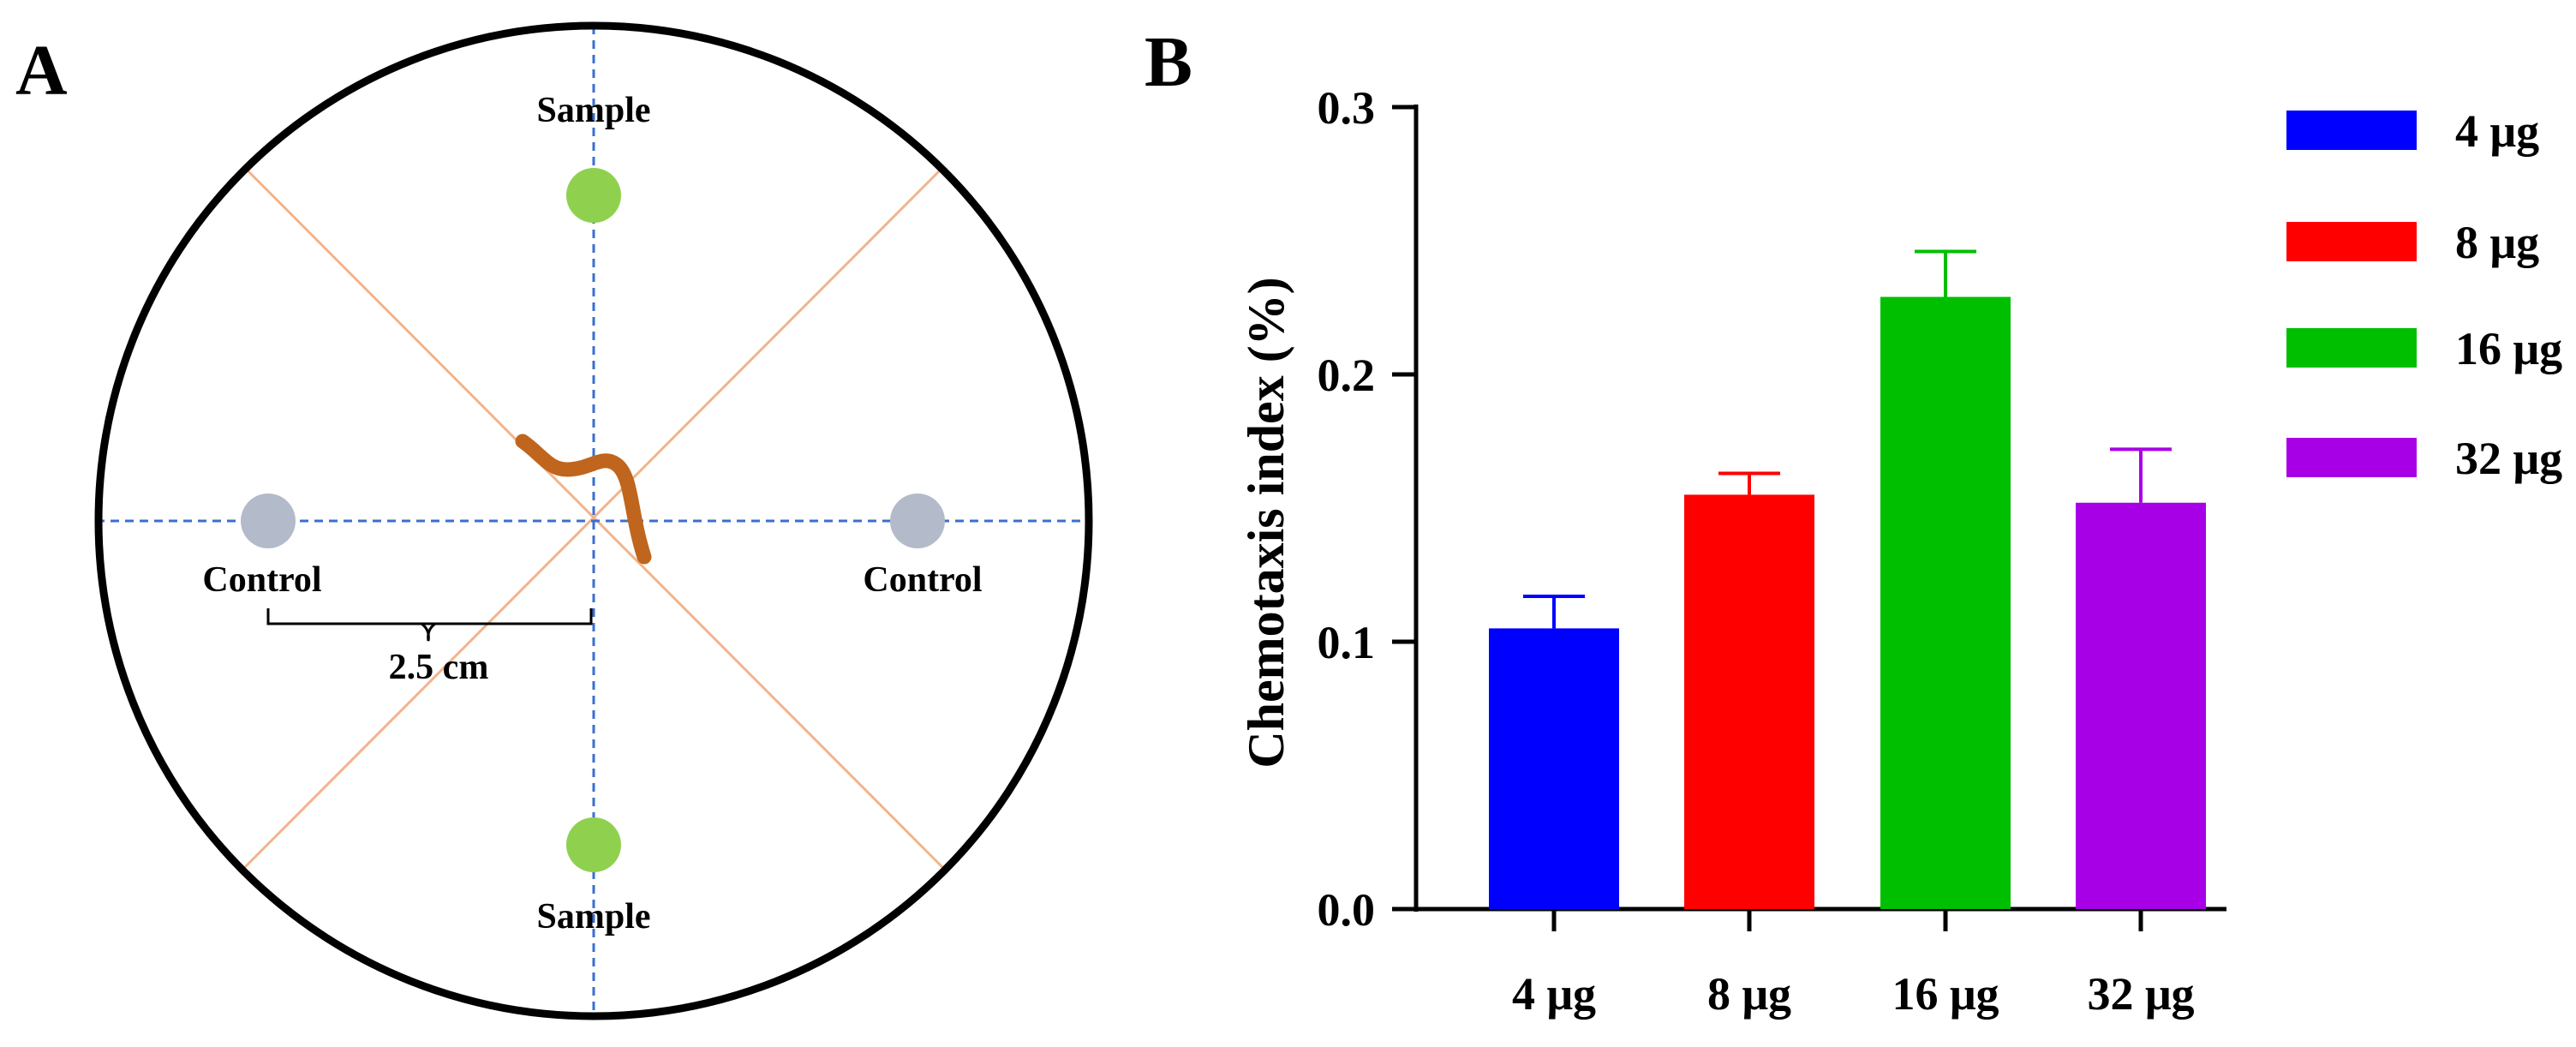  Describe the element at coordinates (1266, 522) in the screenshot. I see `y-axis-title: Chemotaxis index (%)` at that location.